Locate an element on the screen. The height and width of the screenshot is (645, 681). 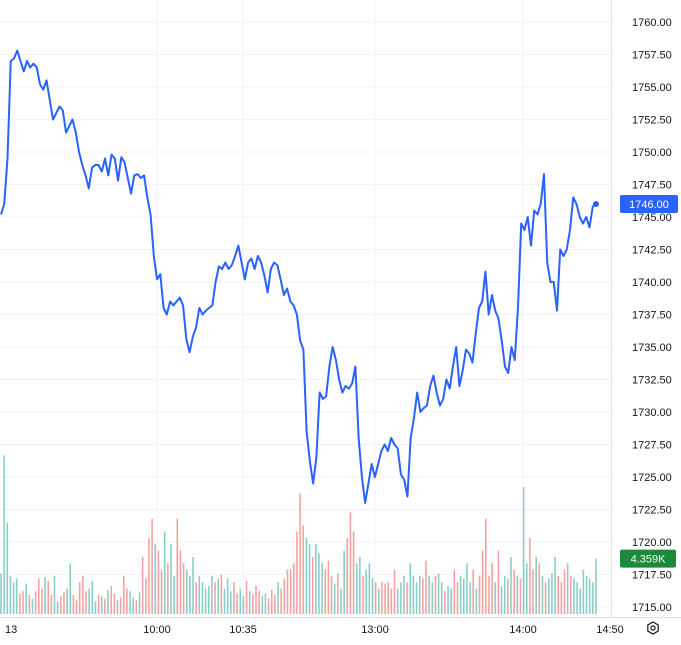
x-tick-label: 14:50 is located at coordinates (610, 630).